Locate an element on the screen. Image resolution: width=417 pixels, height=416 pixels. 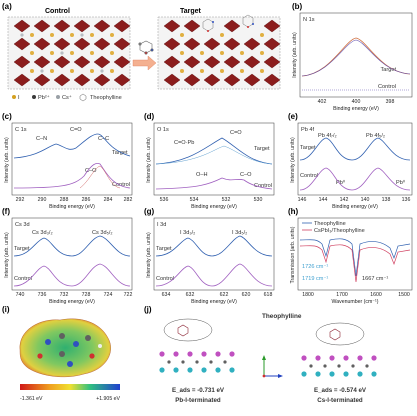
right-termination: Cs-I-terminated is located at coordinates (340, 400).